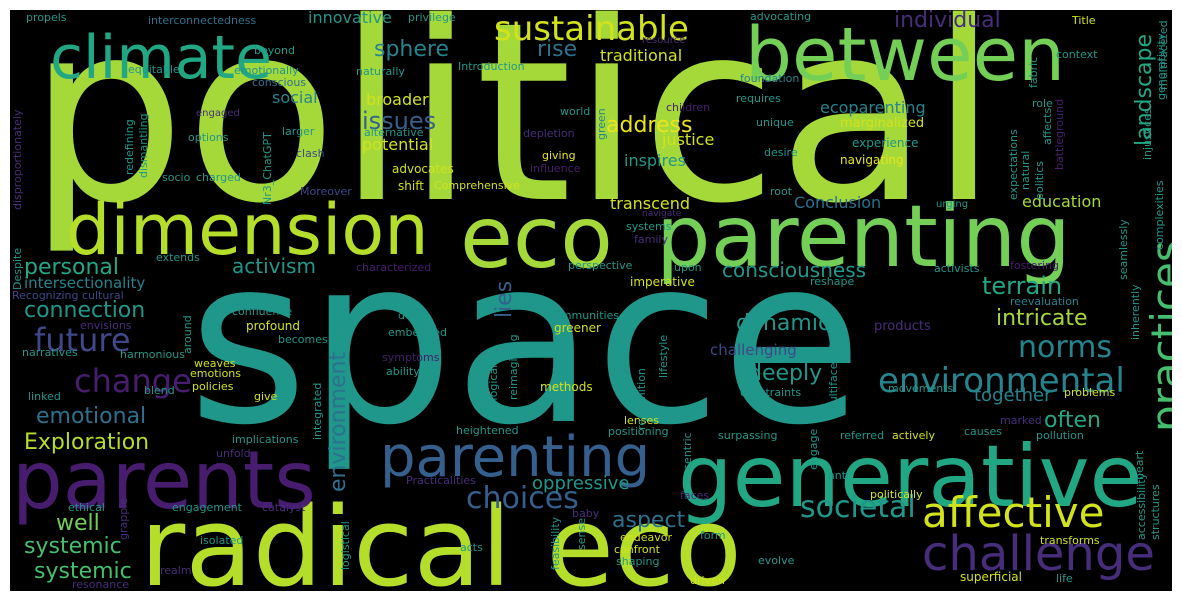  I want to click on word-giving: giving, so click(559, 155).